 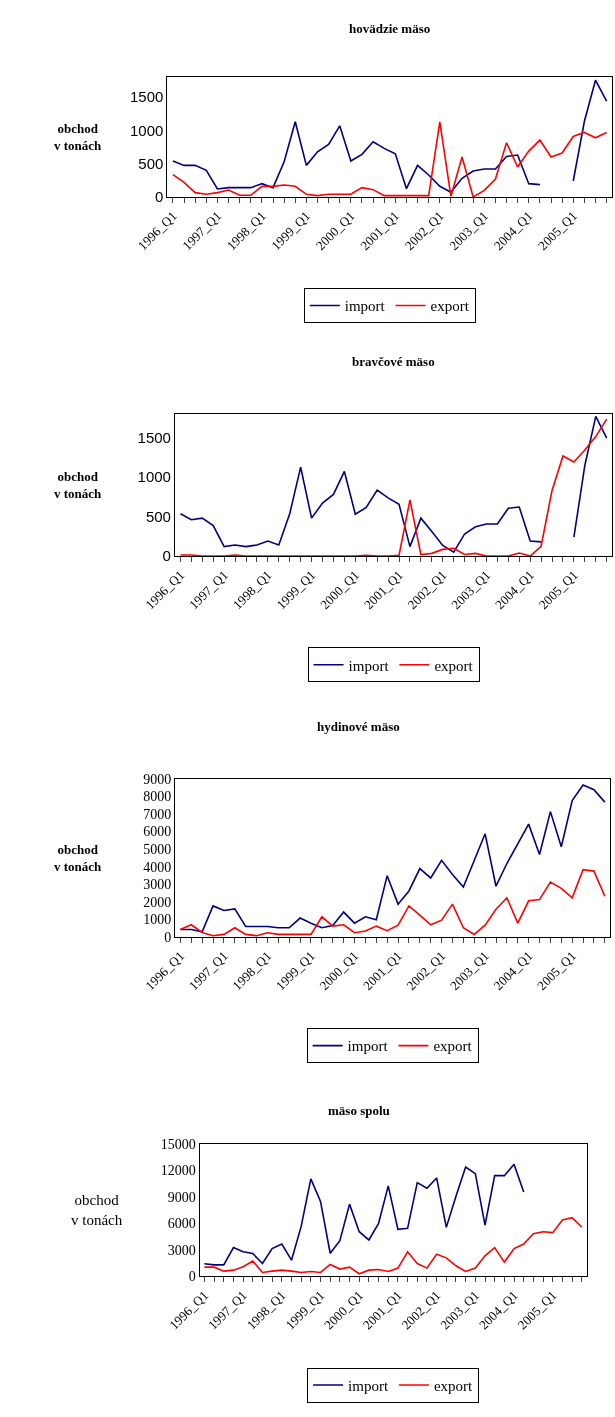 What do you see at coordinates (157, 814) in the screenshot?
I see `y-tick-label: 7000` at bounding box center [157, 814].